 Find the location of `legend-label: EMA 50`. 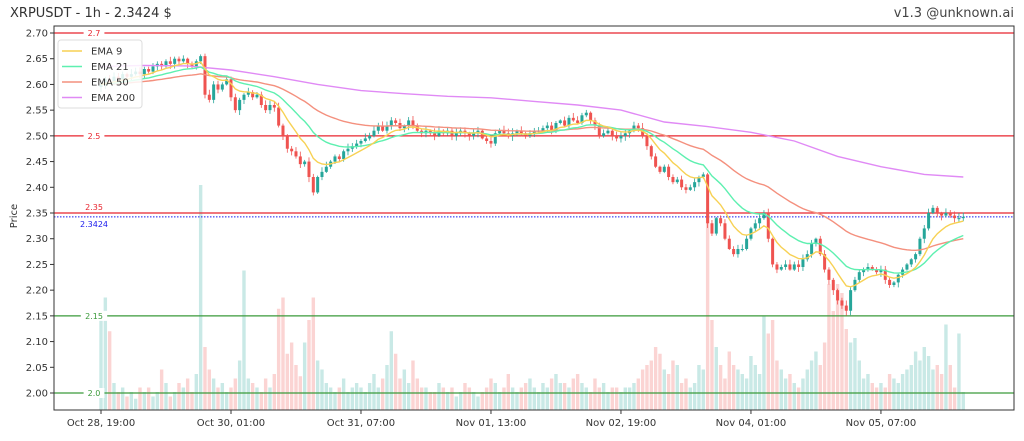

legend-label: EMA 50 is located at coordinates (110, 83).